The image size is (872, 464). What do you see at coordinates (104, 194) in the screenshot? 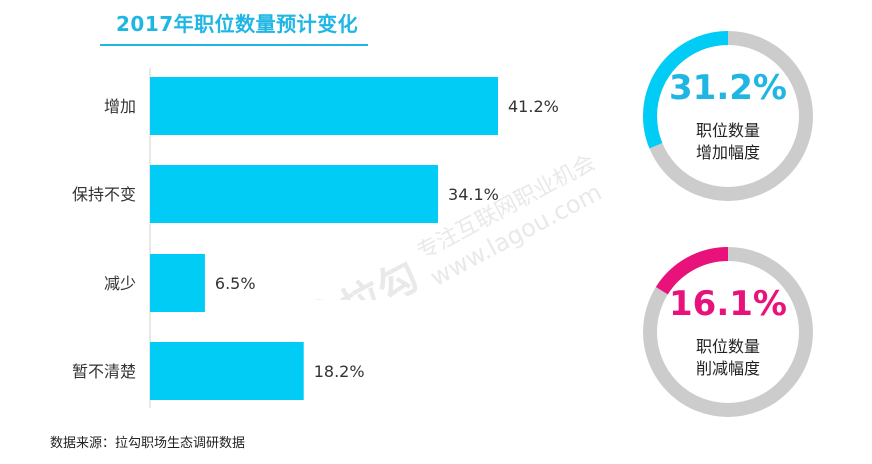
I see `category-label: 保持不变` at bounding box center [104, 194].